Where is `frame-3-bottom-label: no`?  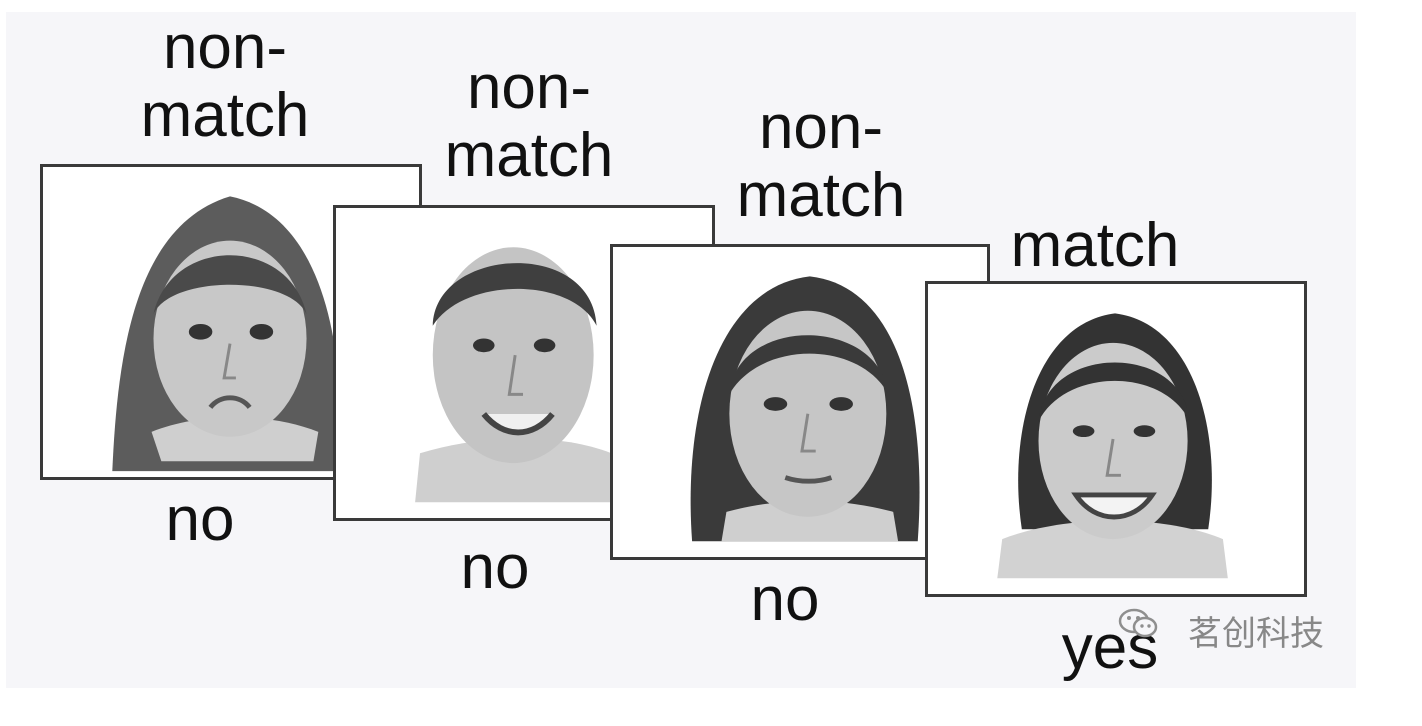 frame-3-bottom-label: no is located at coordinates (785, 599).